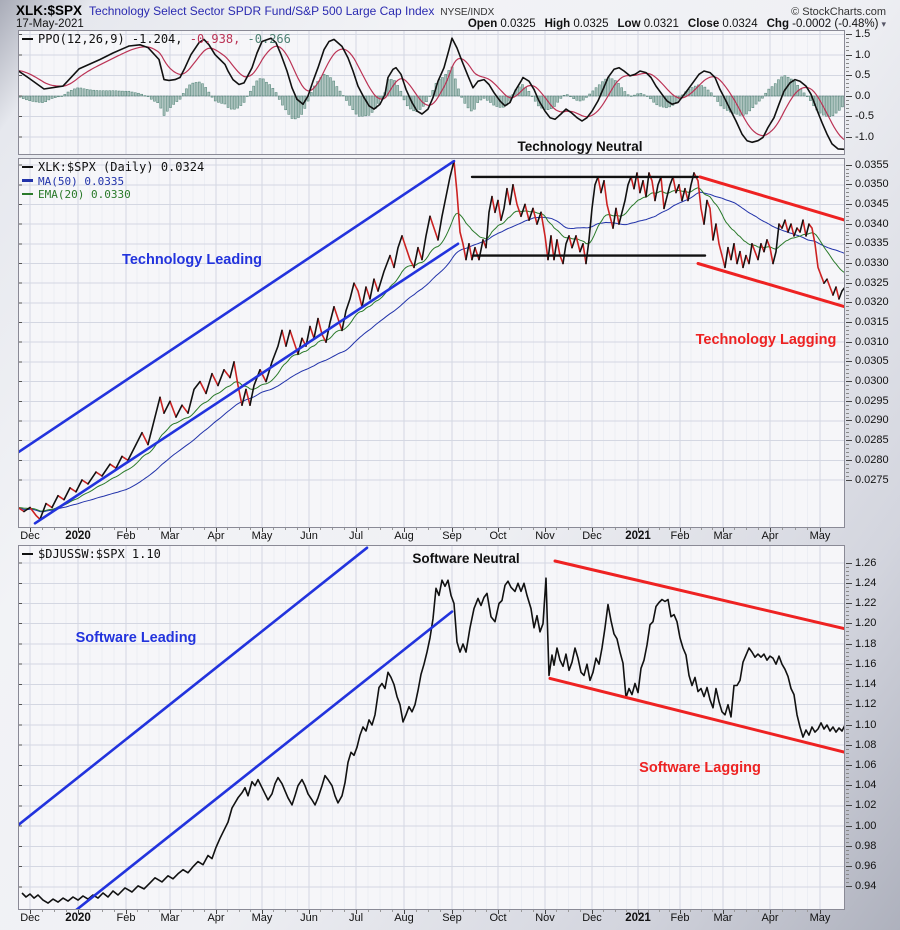 Image resolution: width=900 pixels, height=930 pixels. What do you see at coordinates (356, 536) in the screenshot?
I see `x-axis-label: Jul` at bounding box center [356, 536].